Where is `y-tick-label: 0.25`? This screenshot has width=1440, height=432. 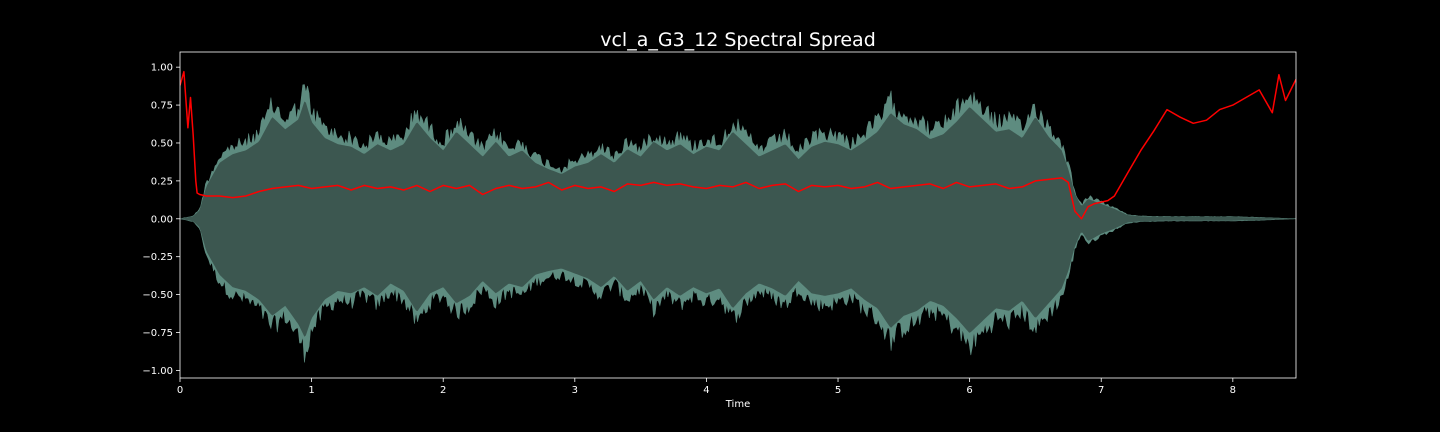 y-tick-label: 0.25 is located at coordinates (162, 181).